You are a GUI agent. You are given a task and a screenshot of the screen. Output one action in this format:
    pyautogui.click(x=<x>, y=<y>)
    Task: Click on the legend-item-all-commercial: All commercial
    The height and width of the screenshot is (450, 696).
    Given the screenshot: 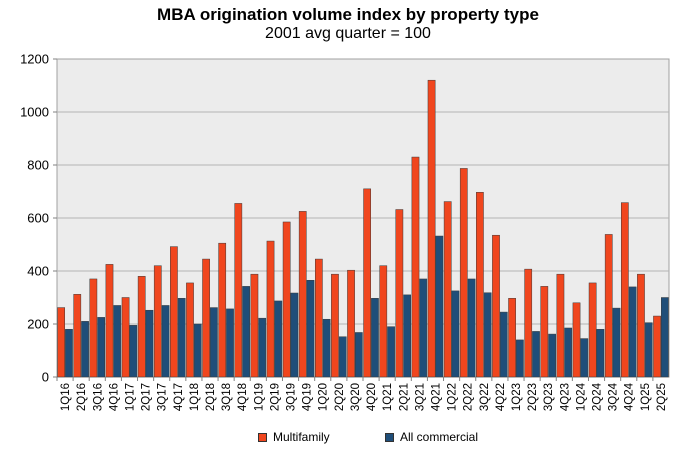 What is the action you would take?
    pyautogui.click(x=431, y=437)
    